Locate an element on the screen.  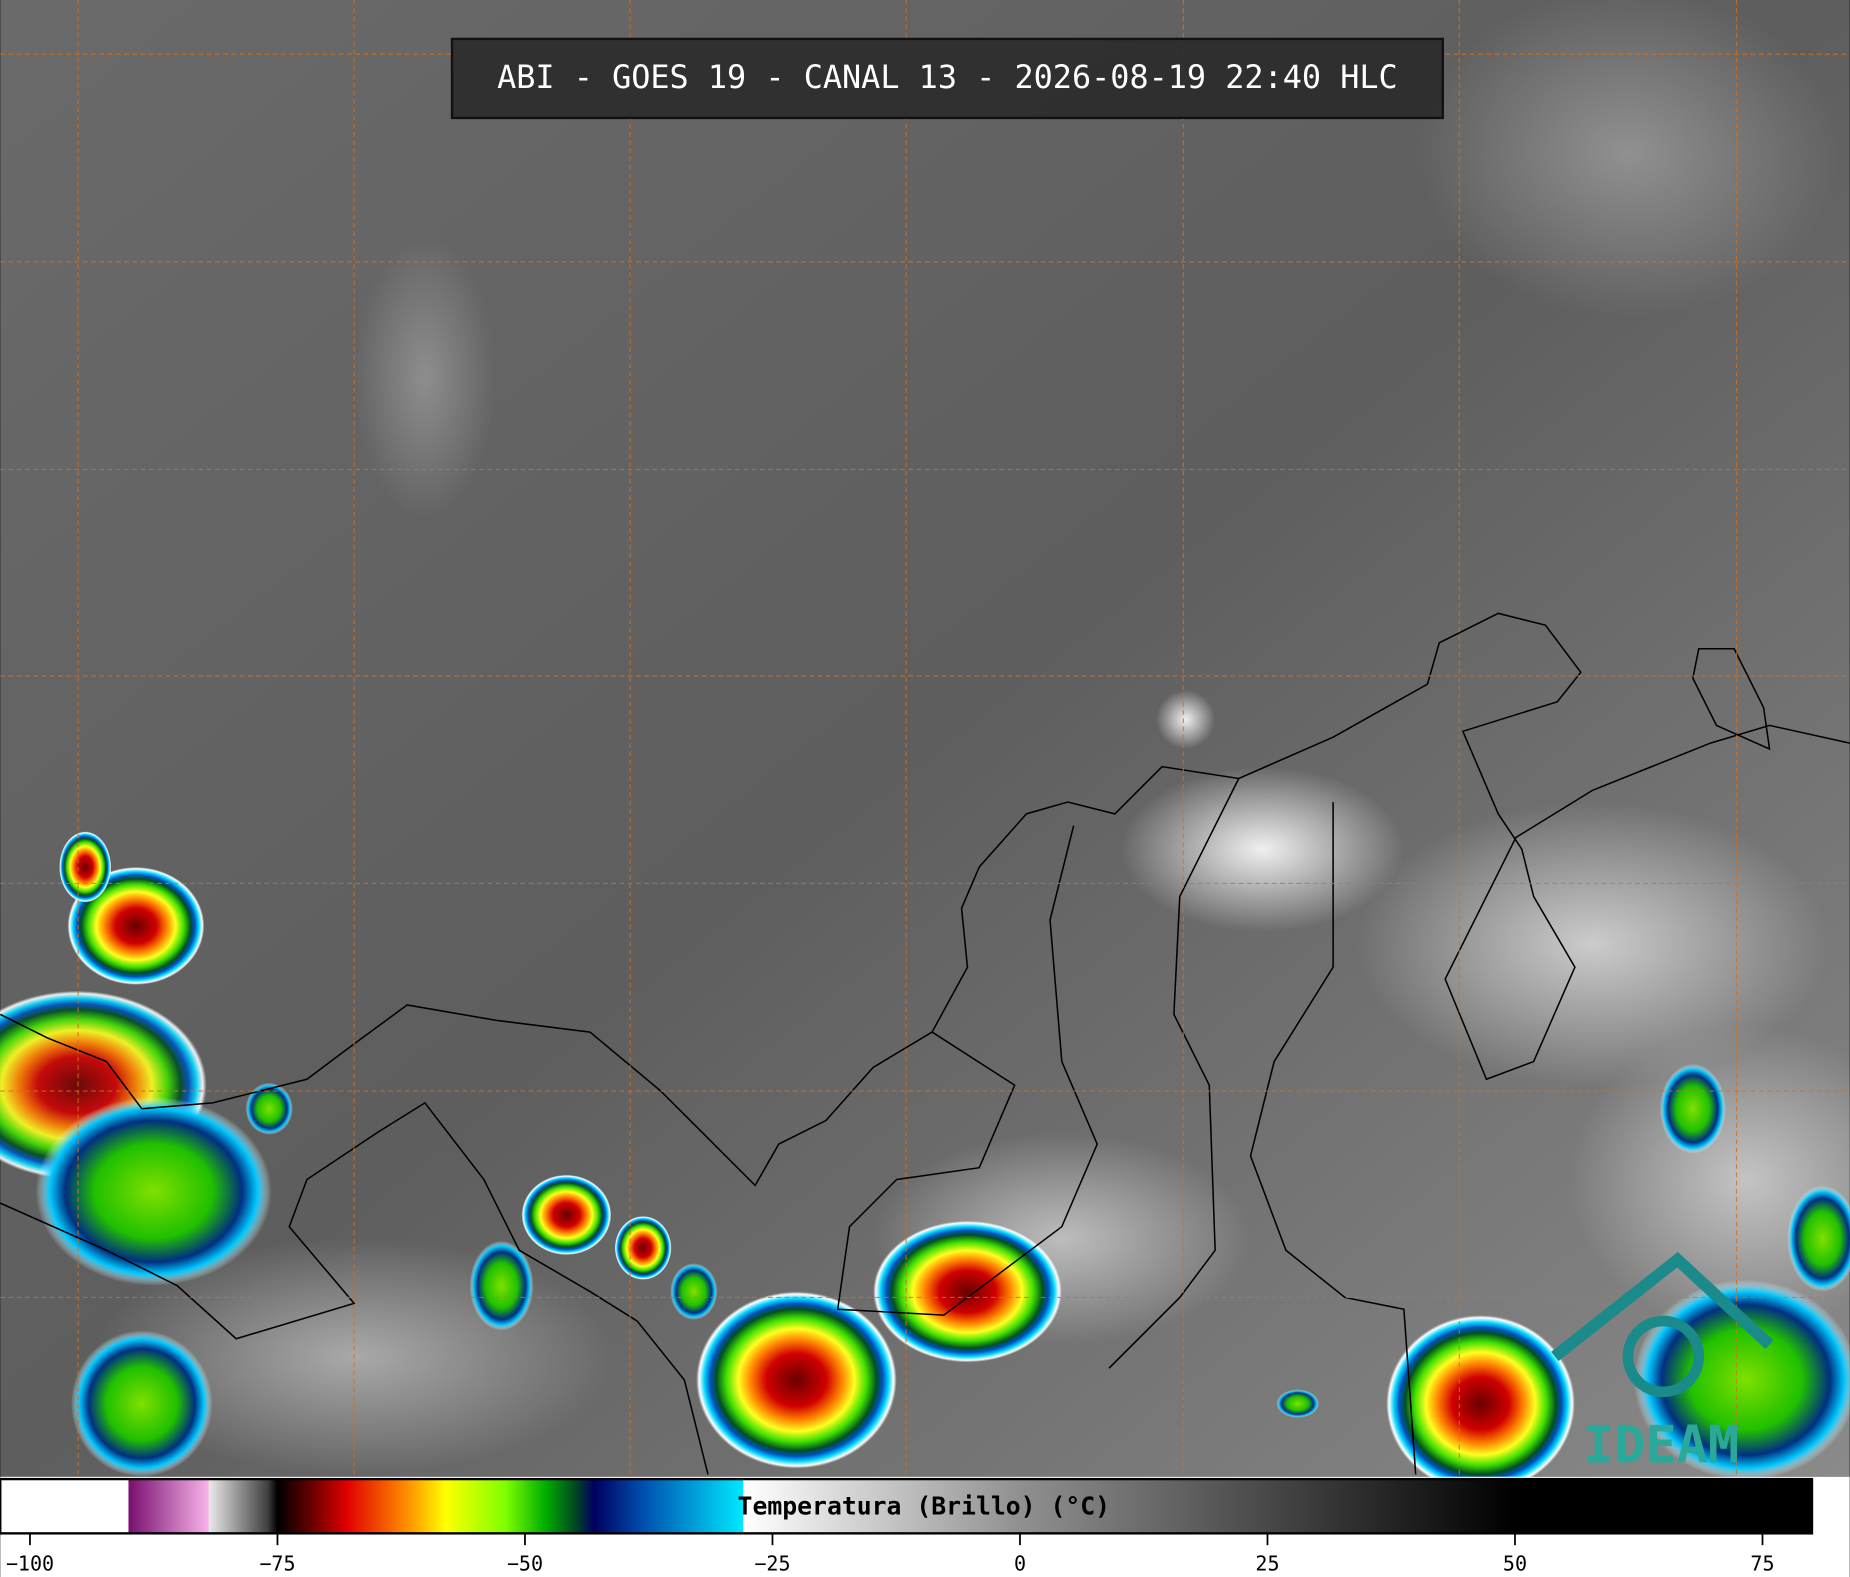
colorbar is located at coordinates (907, 1506).